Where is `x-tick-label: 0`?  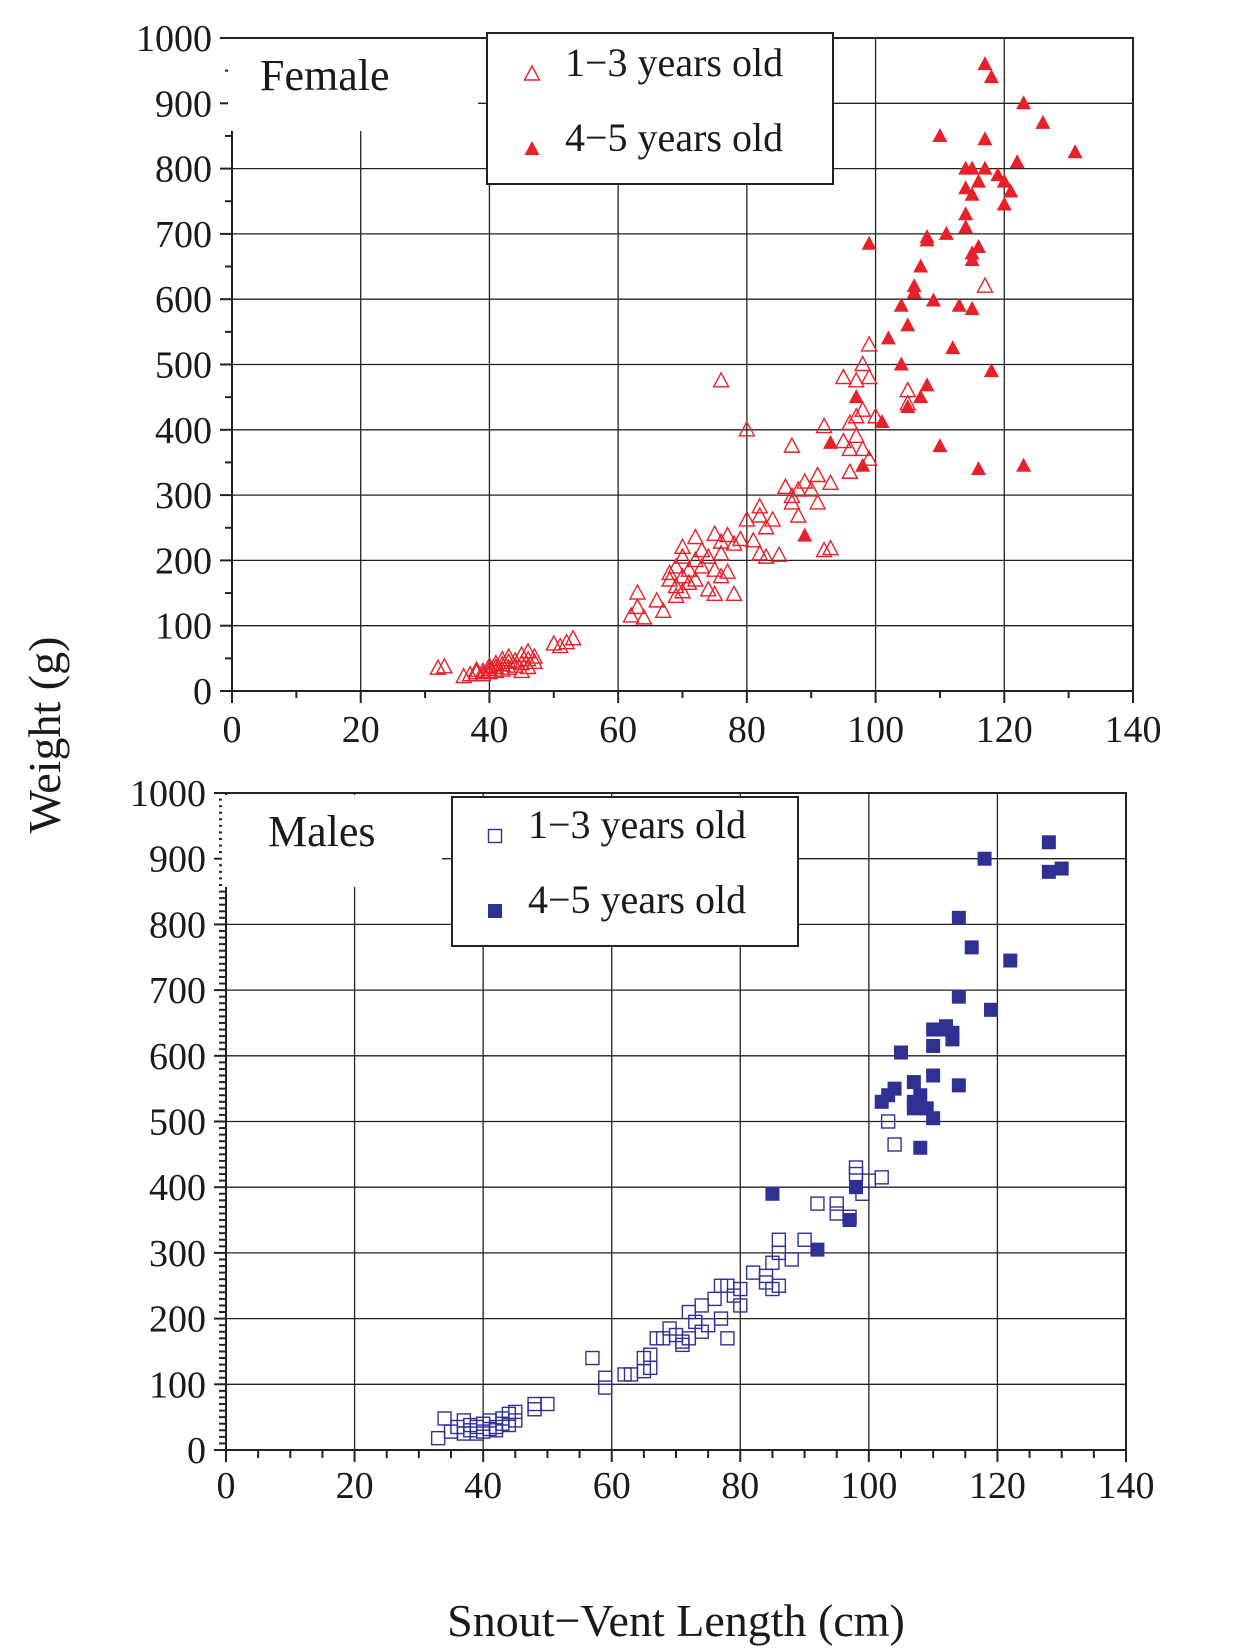 x-tick-label: 0 is located at coordinates (226, 1486).